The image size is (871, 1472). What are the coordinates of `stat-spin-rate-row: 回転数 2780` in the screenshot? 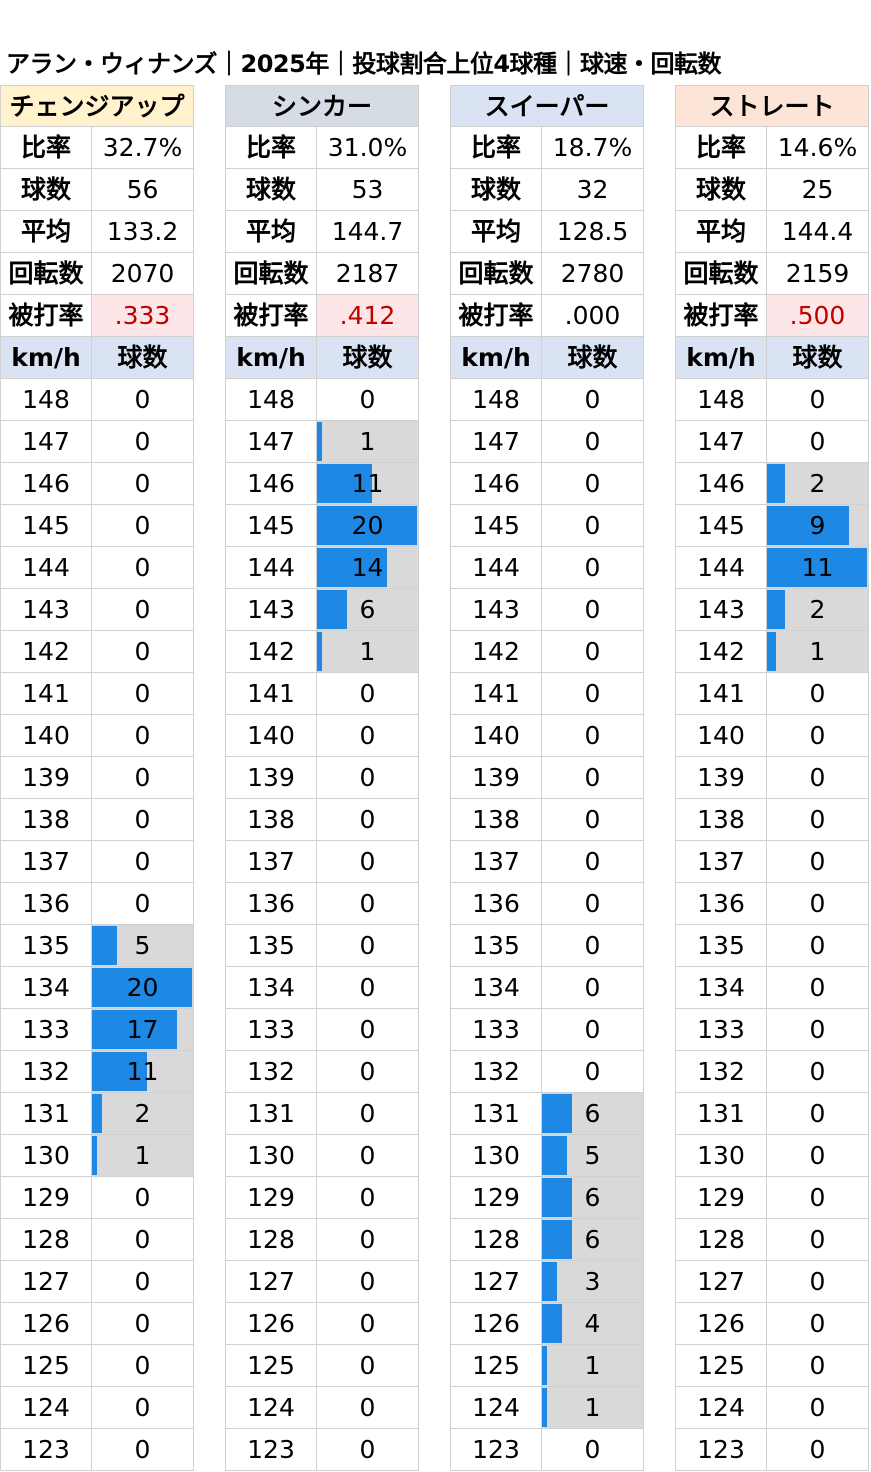 It's located at (547, 274).